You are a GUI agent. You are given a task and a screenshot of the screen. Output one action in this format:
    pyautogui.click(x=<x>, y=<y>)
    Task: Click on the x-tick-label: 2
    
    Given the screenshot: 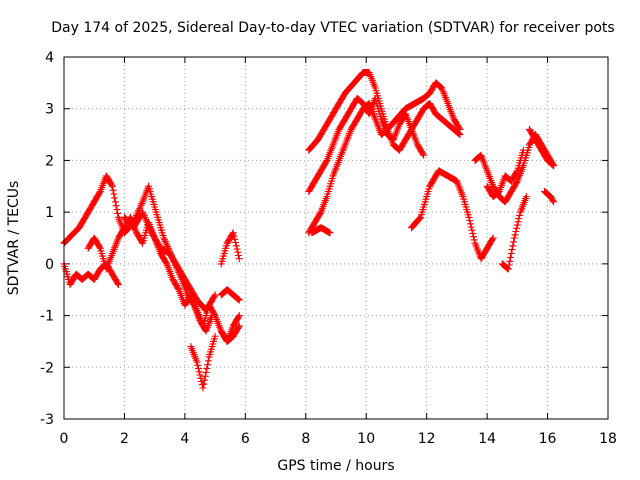 What is the action you would take?
    pyautogui.click(x=124, y=439)
    